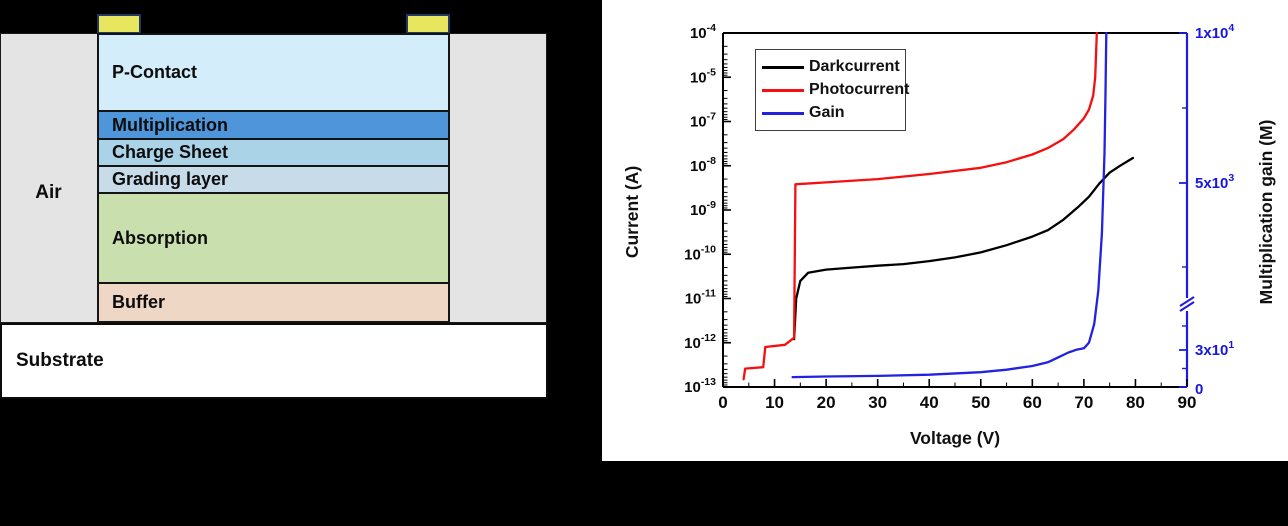 Image resolution: width=1288 pixels, height=526 pixels. Describe the element at coordinates (703, 209) in the screenshot. I see `y-left-tick-label: 10⁻⁹` at that location.